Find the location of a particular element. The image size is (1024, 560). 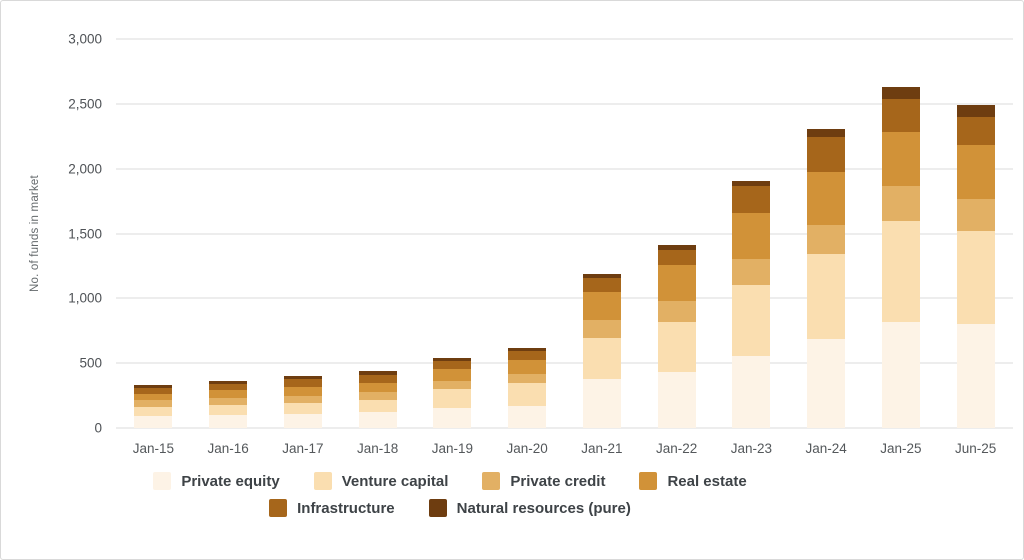

legend-item: Private equity is located at coordinates (216, 481).